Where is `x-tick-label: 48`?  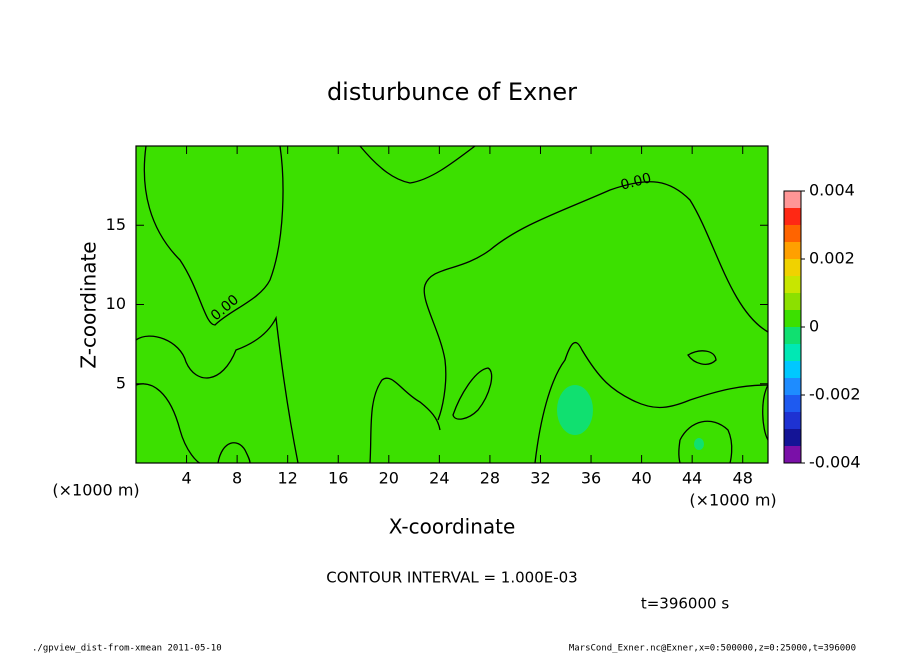
x-tick-label: 48 is located at coordinates (743, 478).